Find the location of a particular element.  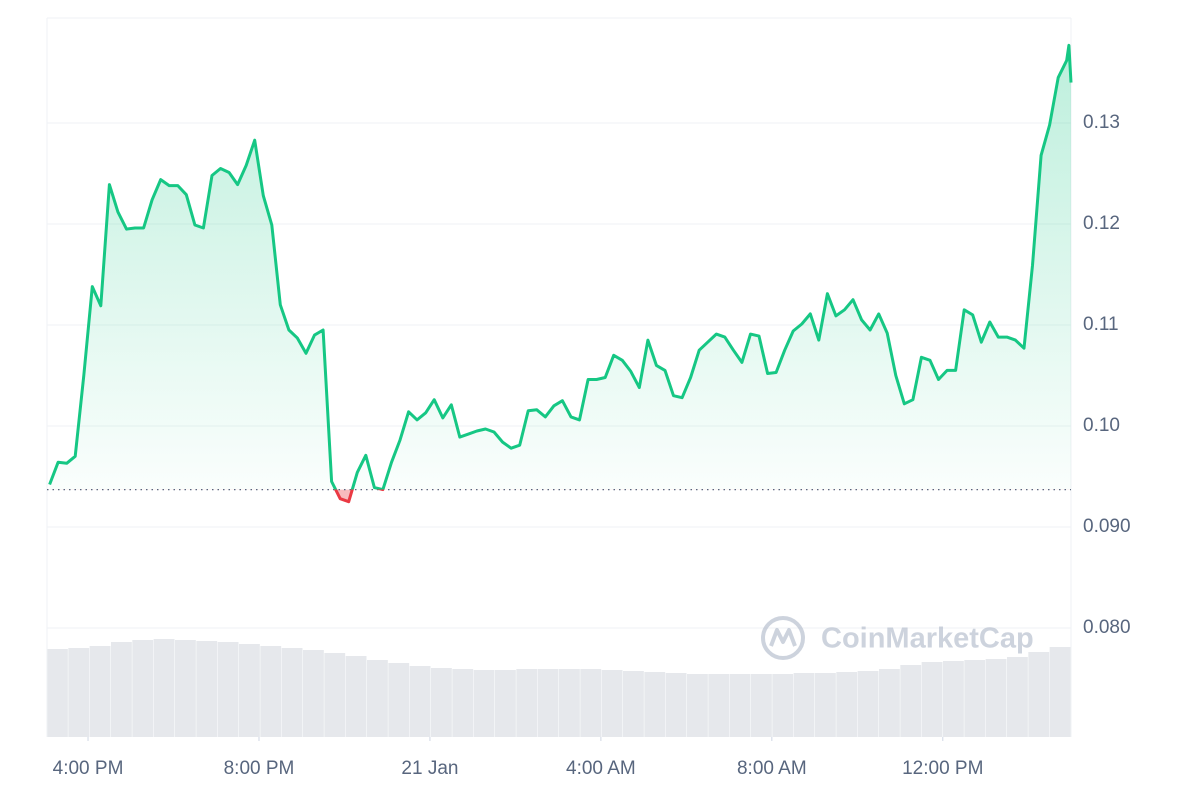

y-tick-label: 0.080 is located at coordinates (1107, 627).